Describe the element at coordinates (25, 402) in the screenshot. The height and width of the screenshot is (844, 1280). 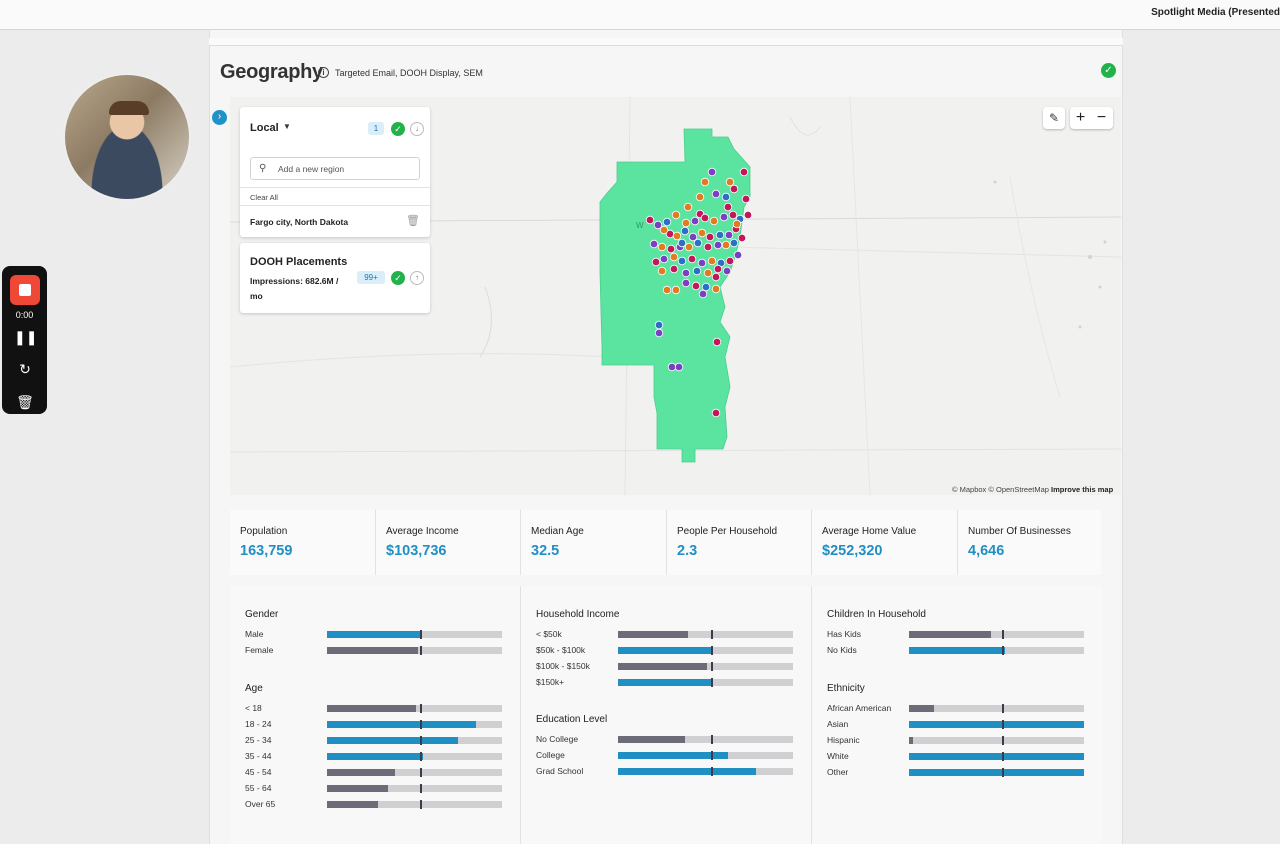
I see `delete-recording-icon: 🗑` at that location.